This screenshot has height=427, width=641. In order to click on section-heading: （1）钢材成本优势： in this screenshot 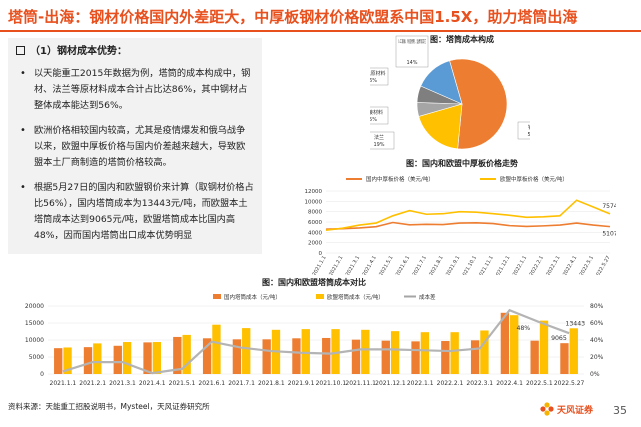, I will do `click(71, 49)`.